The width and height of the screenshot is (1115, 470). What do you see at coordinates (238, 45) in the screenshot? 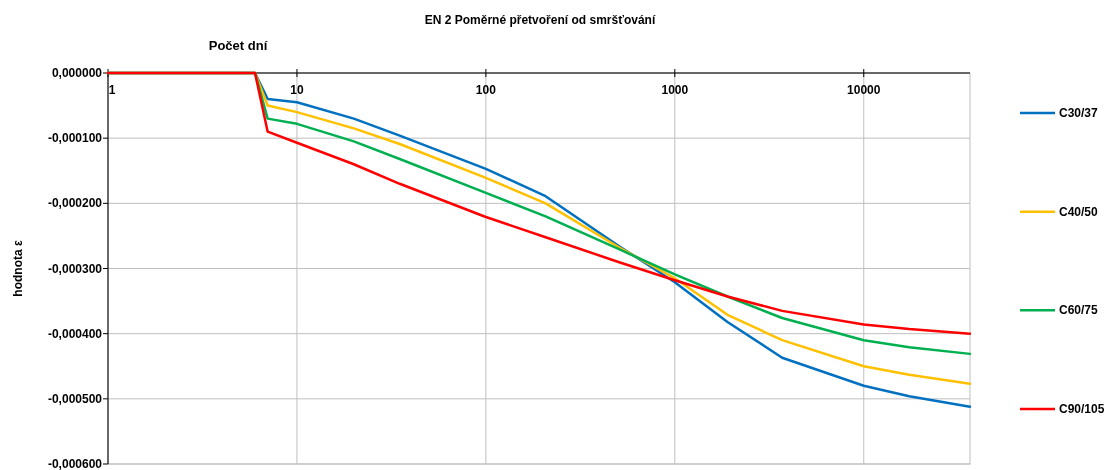
I see `x-axis-title: Počet dní` at bounding box center [238, 45].